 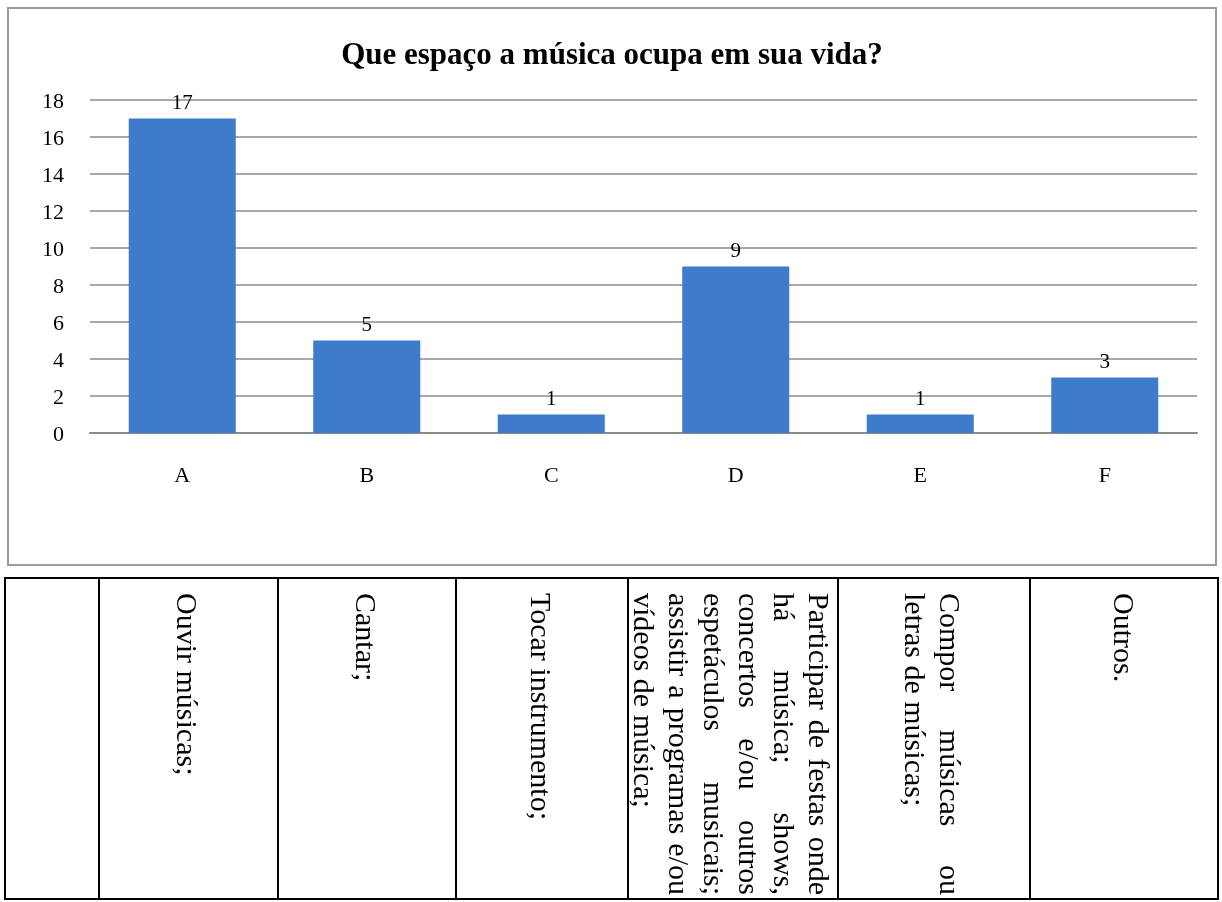 I want to click on x-tick-label: C, so click(x=551, y=474).